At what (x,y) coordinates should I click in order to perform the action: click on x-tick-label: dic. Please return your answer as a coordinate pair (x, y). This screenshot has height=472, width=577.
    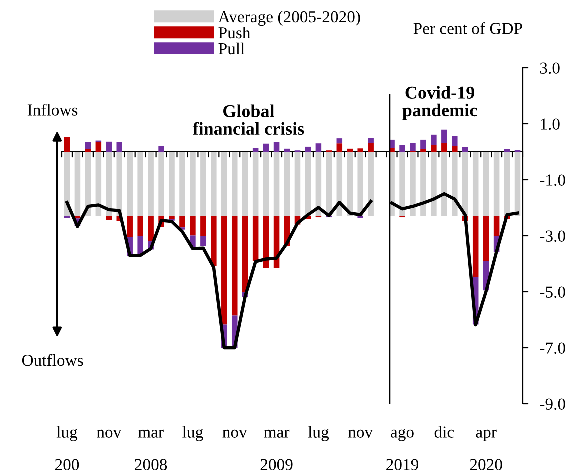
    Looking at the image, I should click on (444, 432).